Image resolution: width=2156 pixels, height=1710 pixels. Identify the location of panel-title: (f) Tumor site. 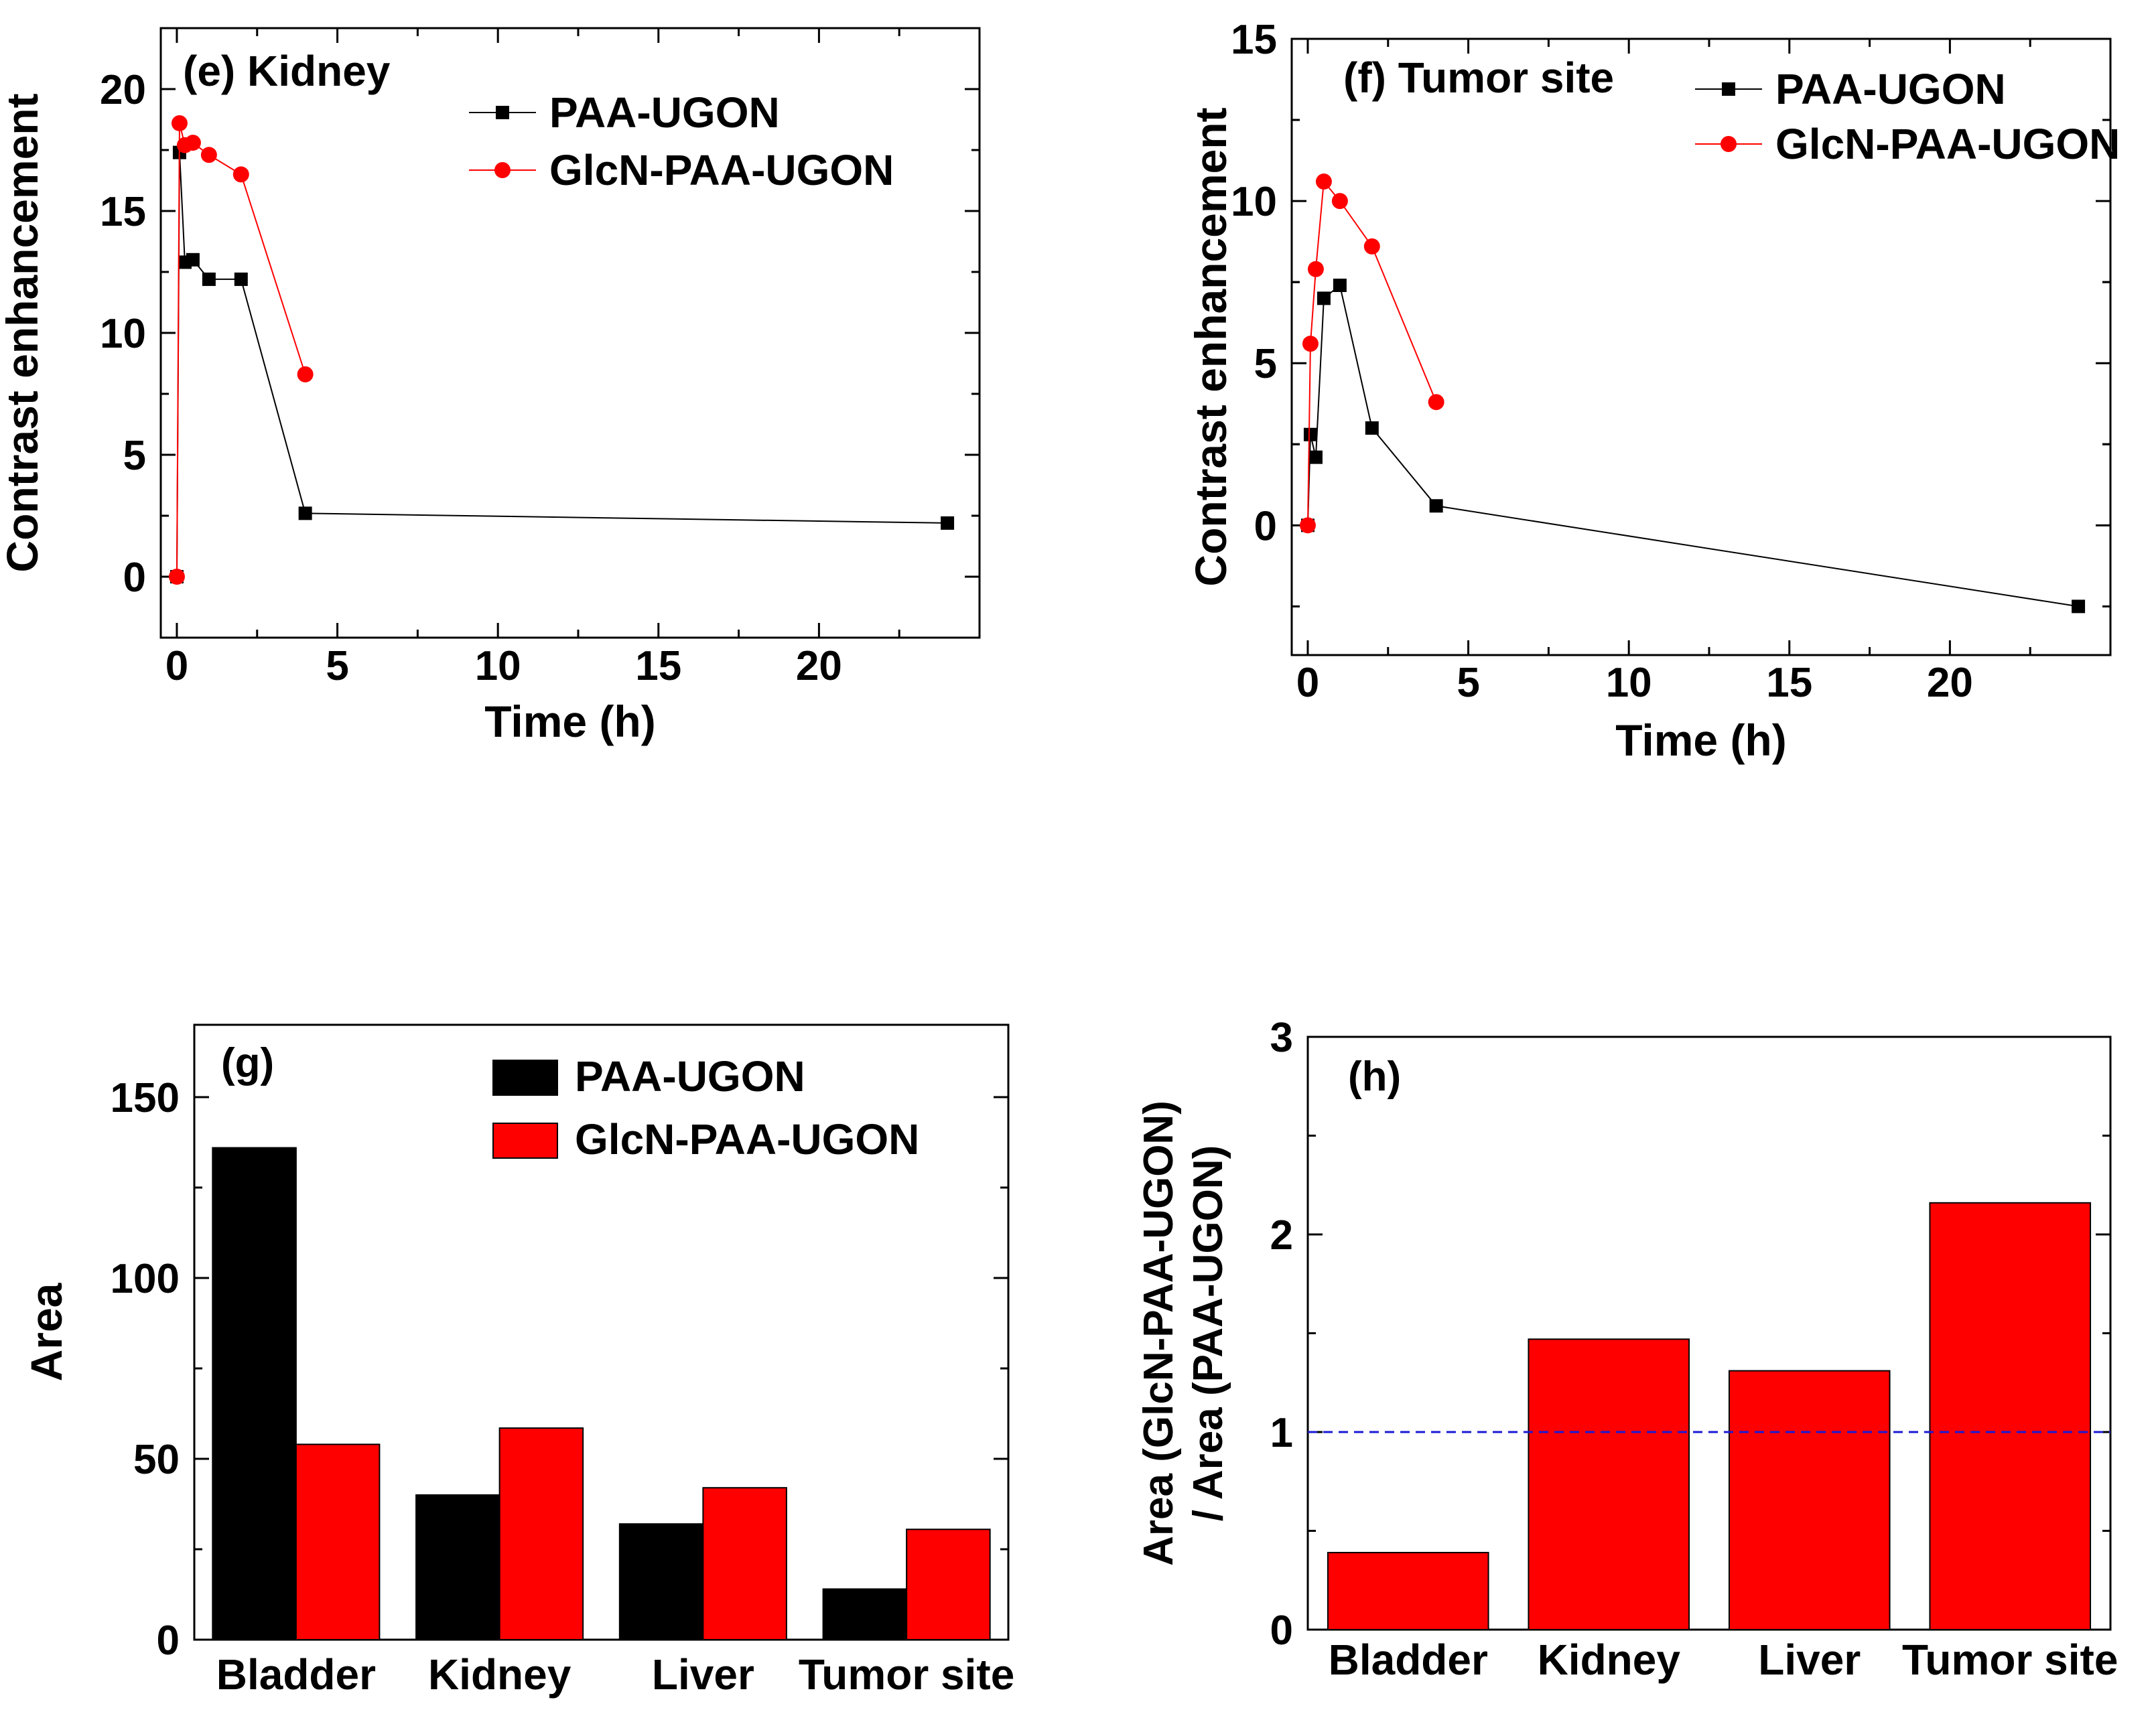
(1479, 78).